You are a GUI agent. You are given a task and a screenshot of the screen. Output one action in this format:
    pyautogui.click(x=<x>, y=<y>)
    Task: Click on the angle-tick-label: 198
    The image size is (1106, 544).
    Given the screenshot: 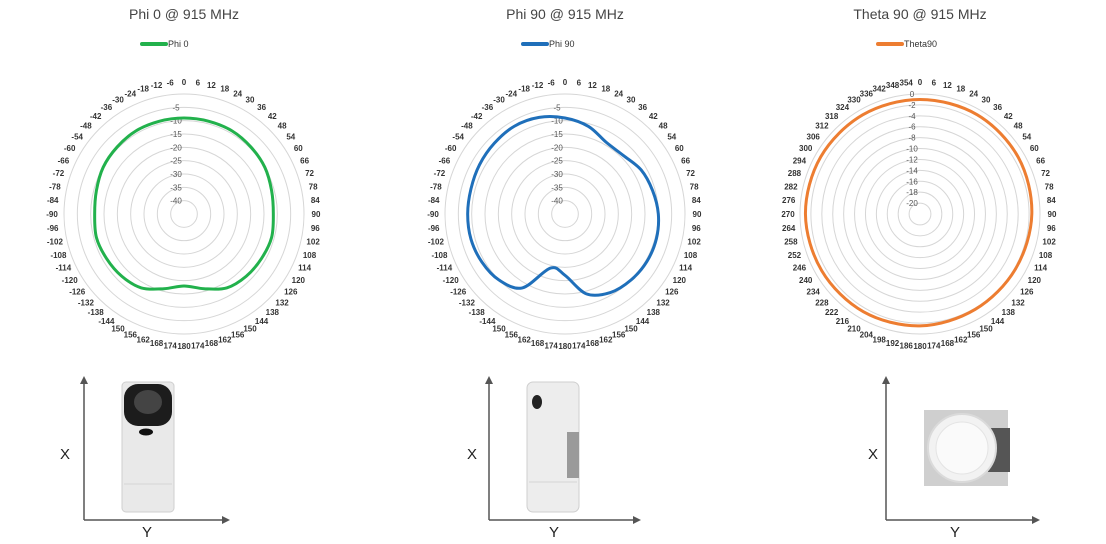 What is the action you would take?
    pyautogui.click(x=880, y=340)
    